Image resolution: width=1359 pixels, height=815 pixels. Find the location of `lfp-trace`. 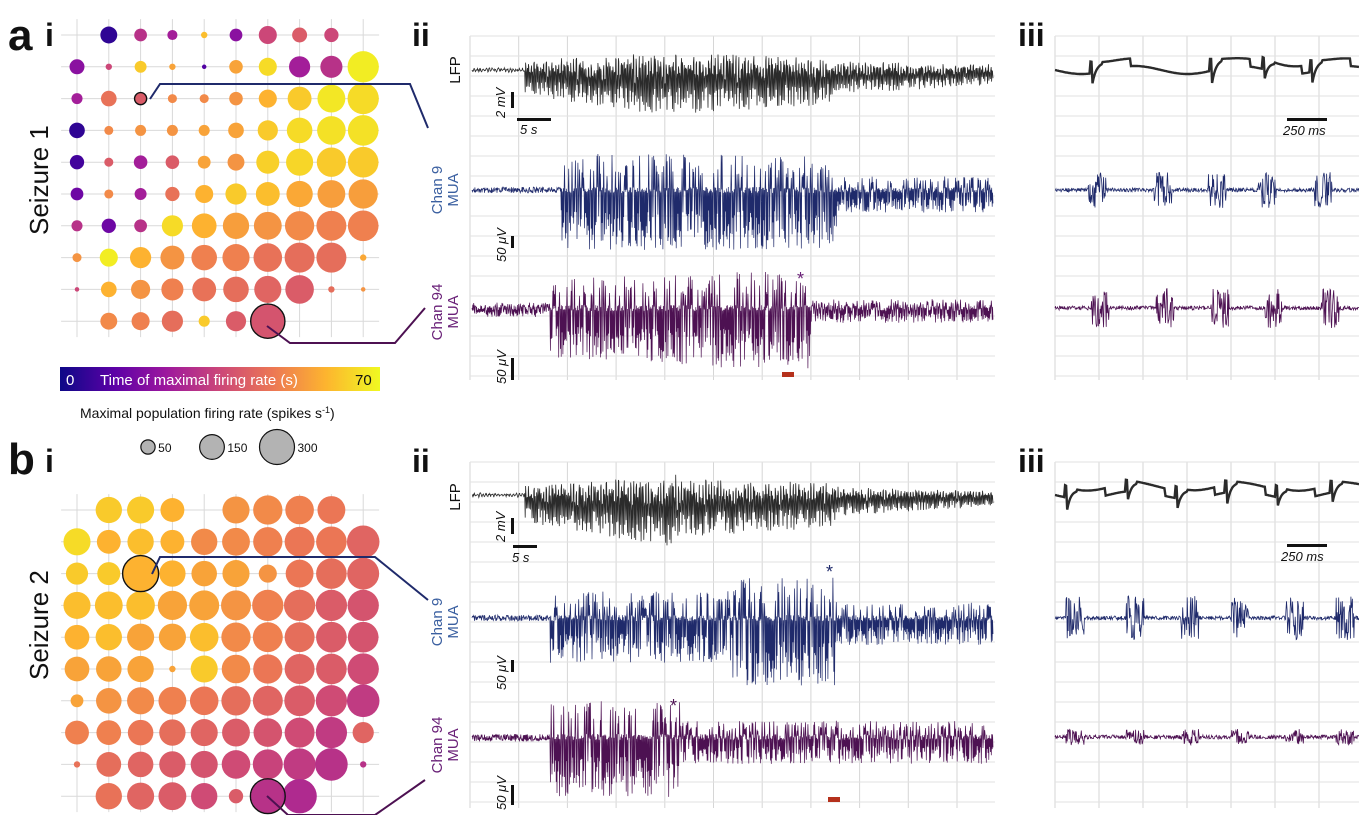

lfp-trace is located at coordinates (732, 83).